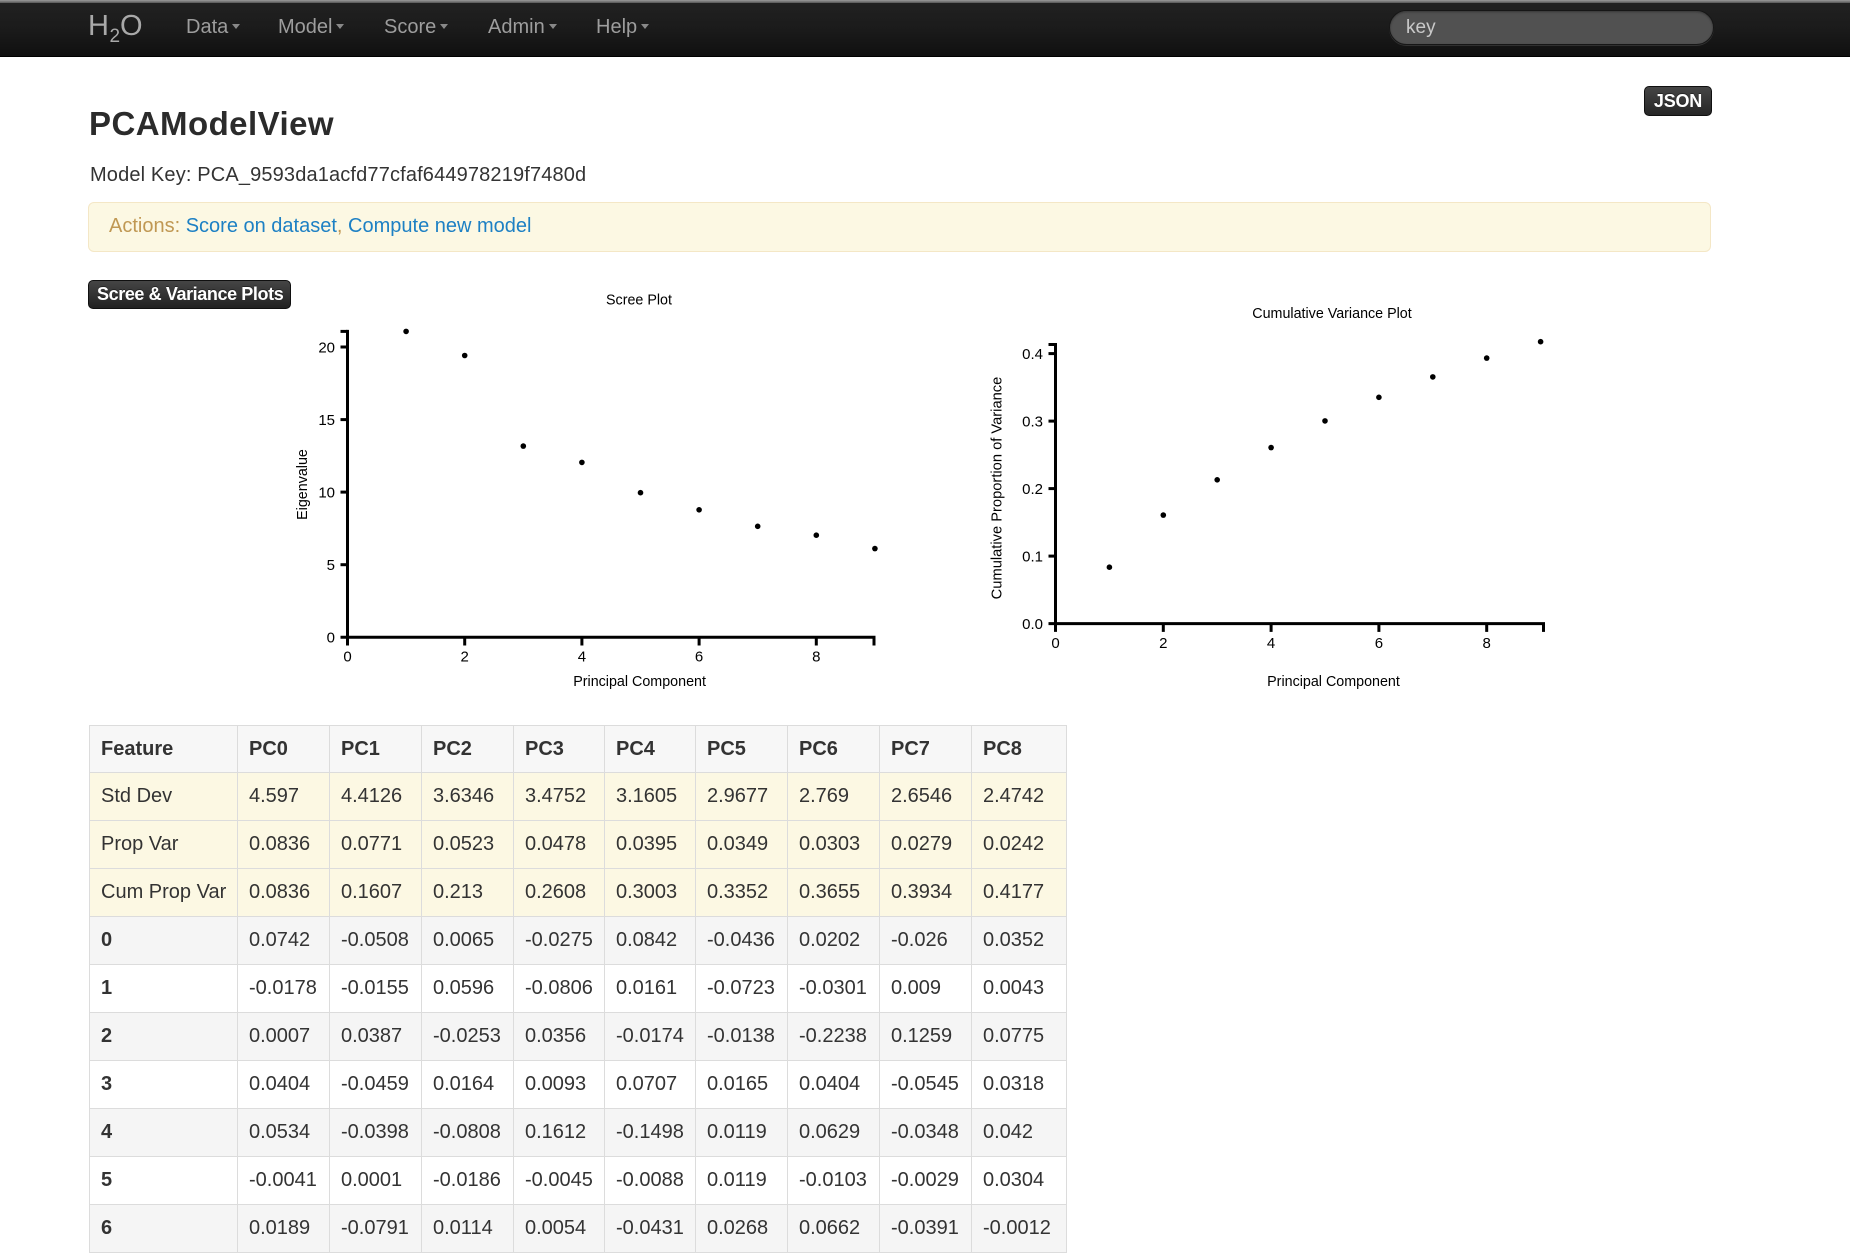  I want to click on svg-text: Eigenvalue, so click(303, 484).